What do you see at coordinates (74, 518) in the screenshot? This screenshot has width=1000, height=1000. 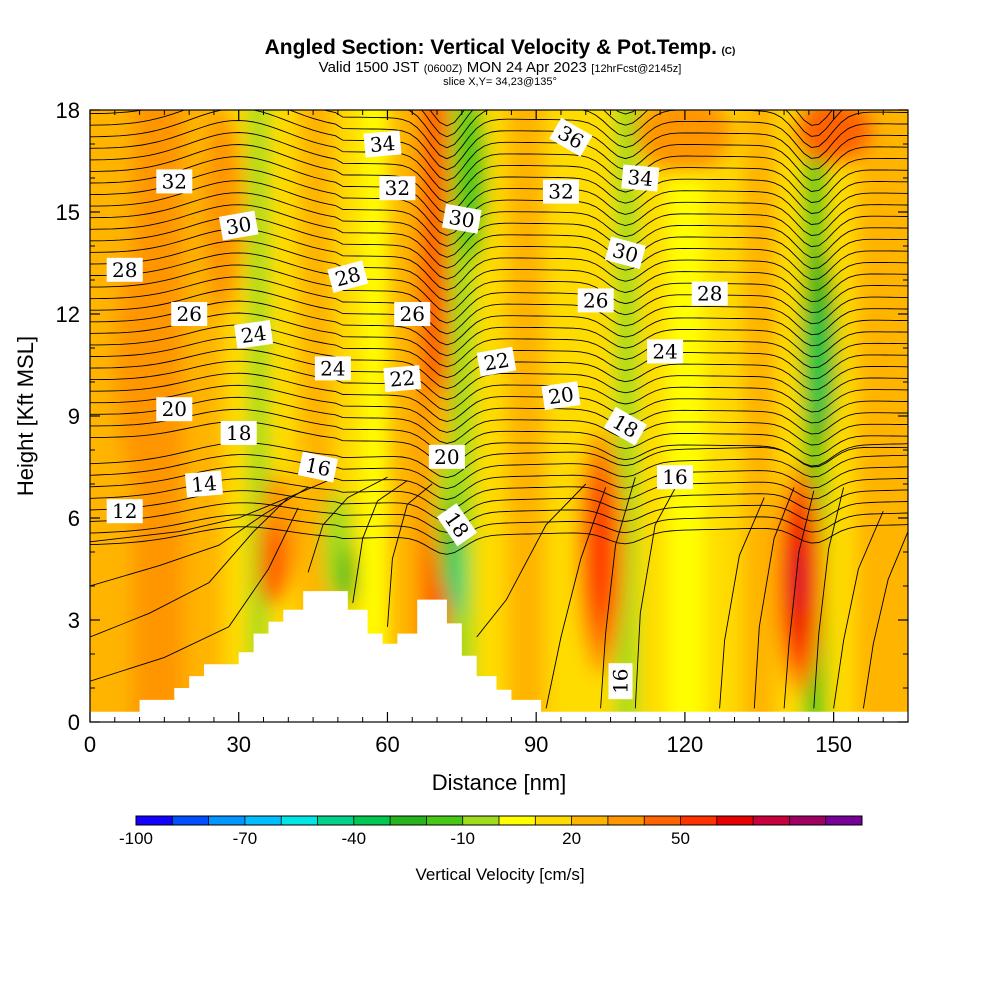 I see `y-tick-label: 6` at bounding box center [74, 518].